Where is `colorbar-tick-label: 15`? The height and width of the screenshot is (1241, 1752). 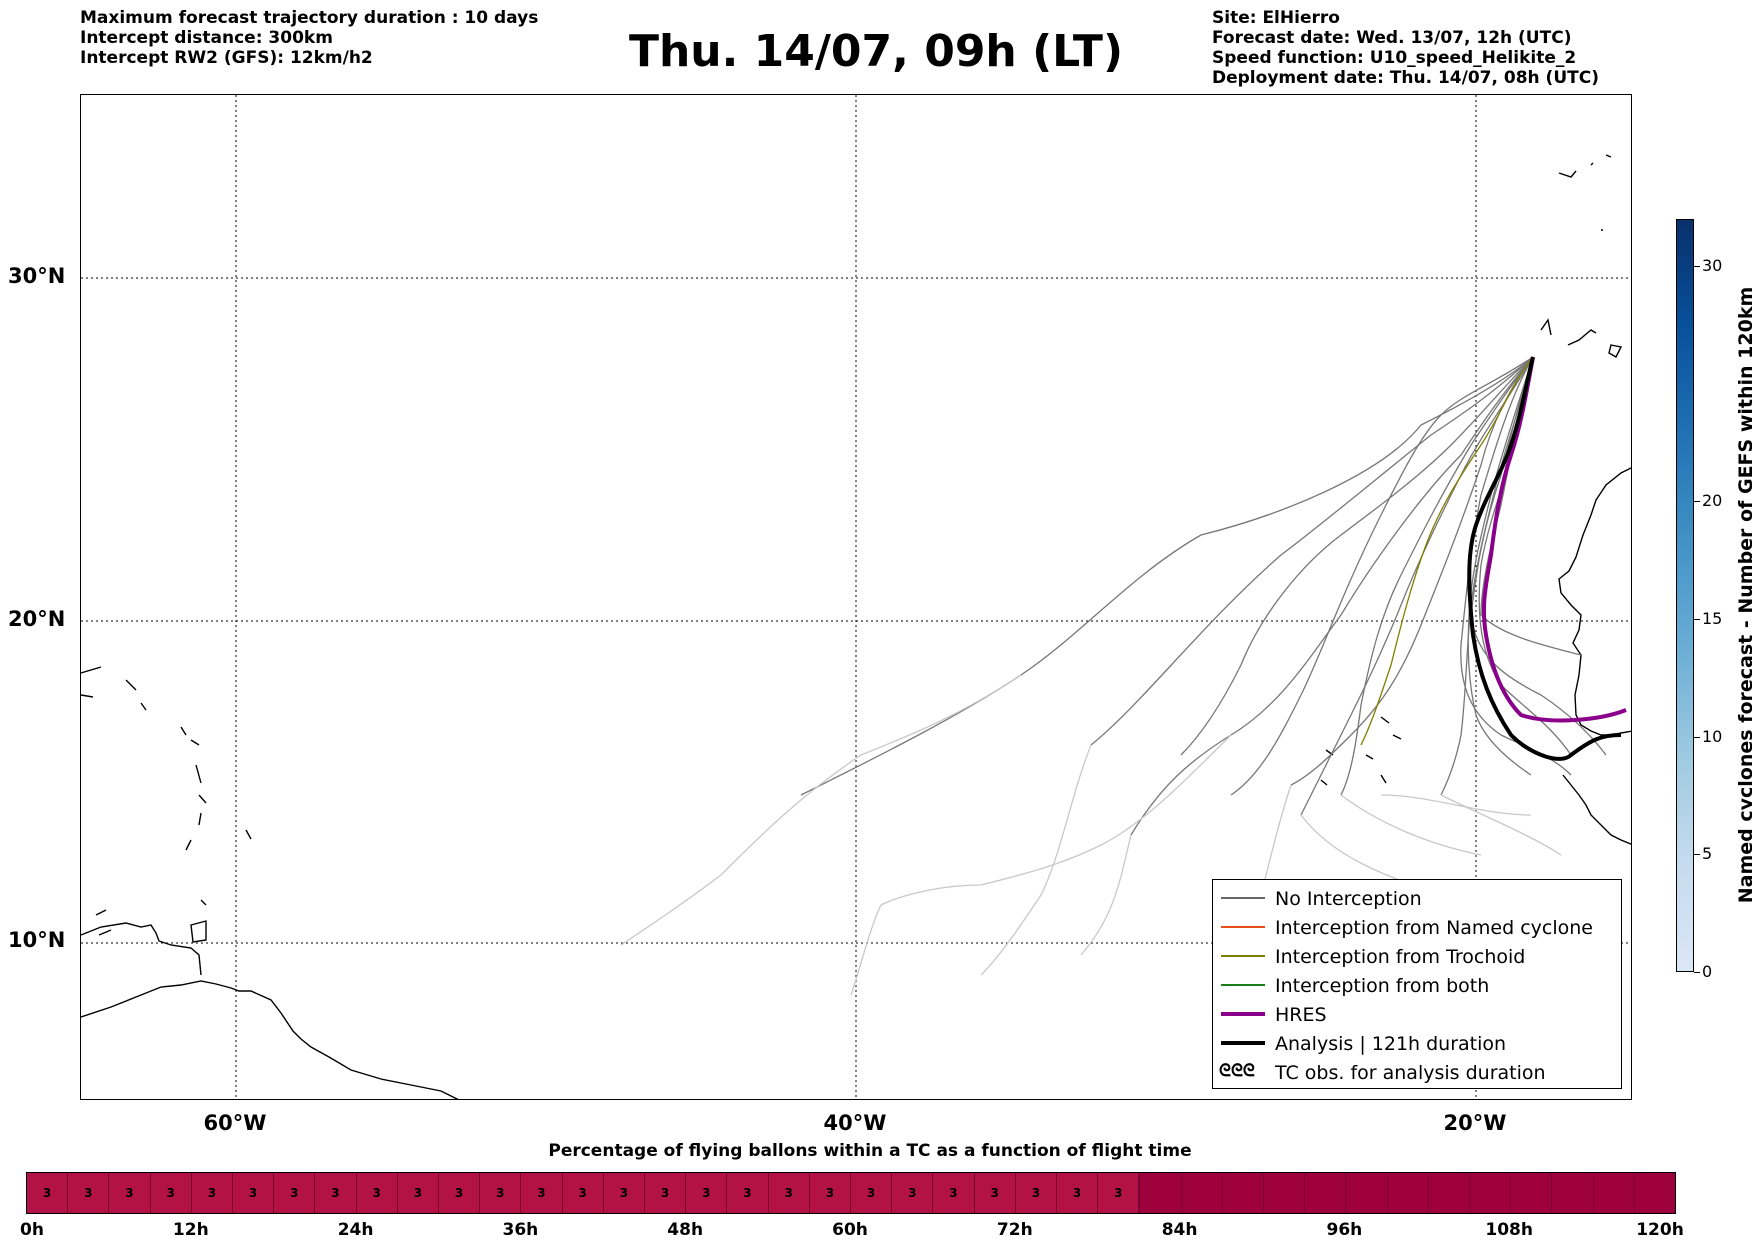 colorbar-tick-label: 15 is located at coordinates (1712, 619).